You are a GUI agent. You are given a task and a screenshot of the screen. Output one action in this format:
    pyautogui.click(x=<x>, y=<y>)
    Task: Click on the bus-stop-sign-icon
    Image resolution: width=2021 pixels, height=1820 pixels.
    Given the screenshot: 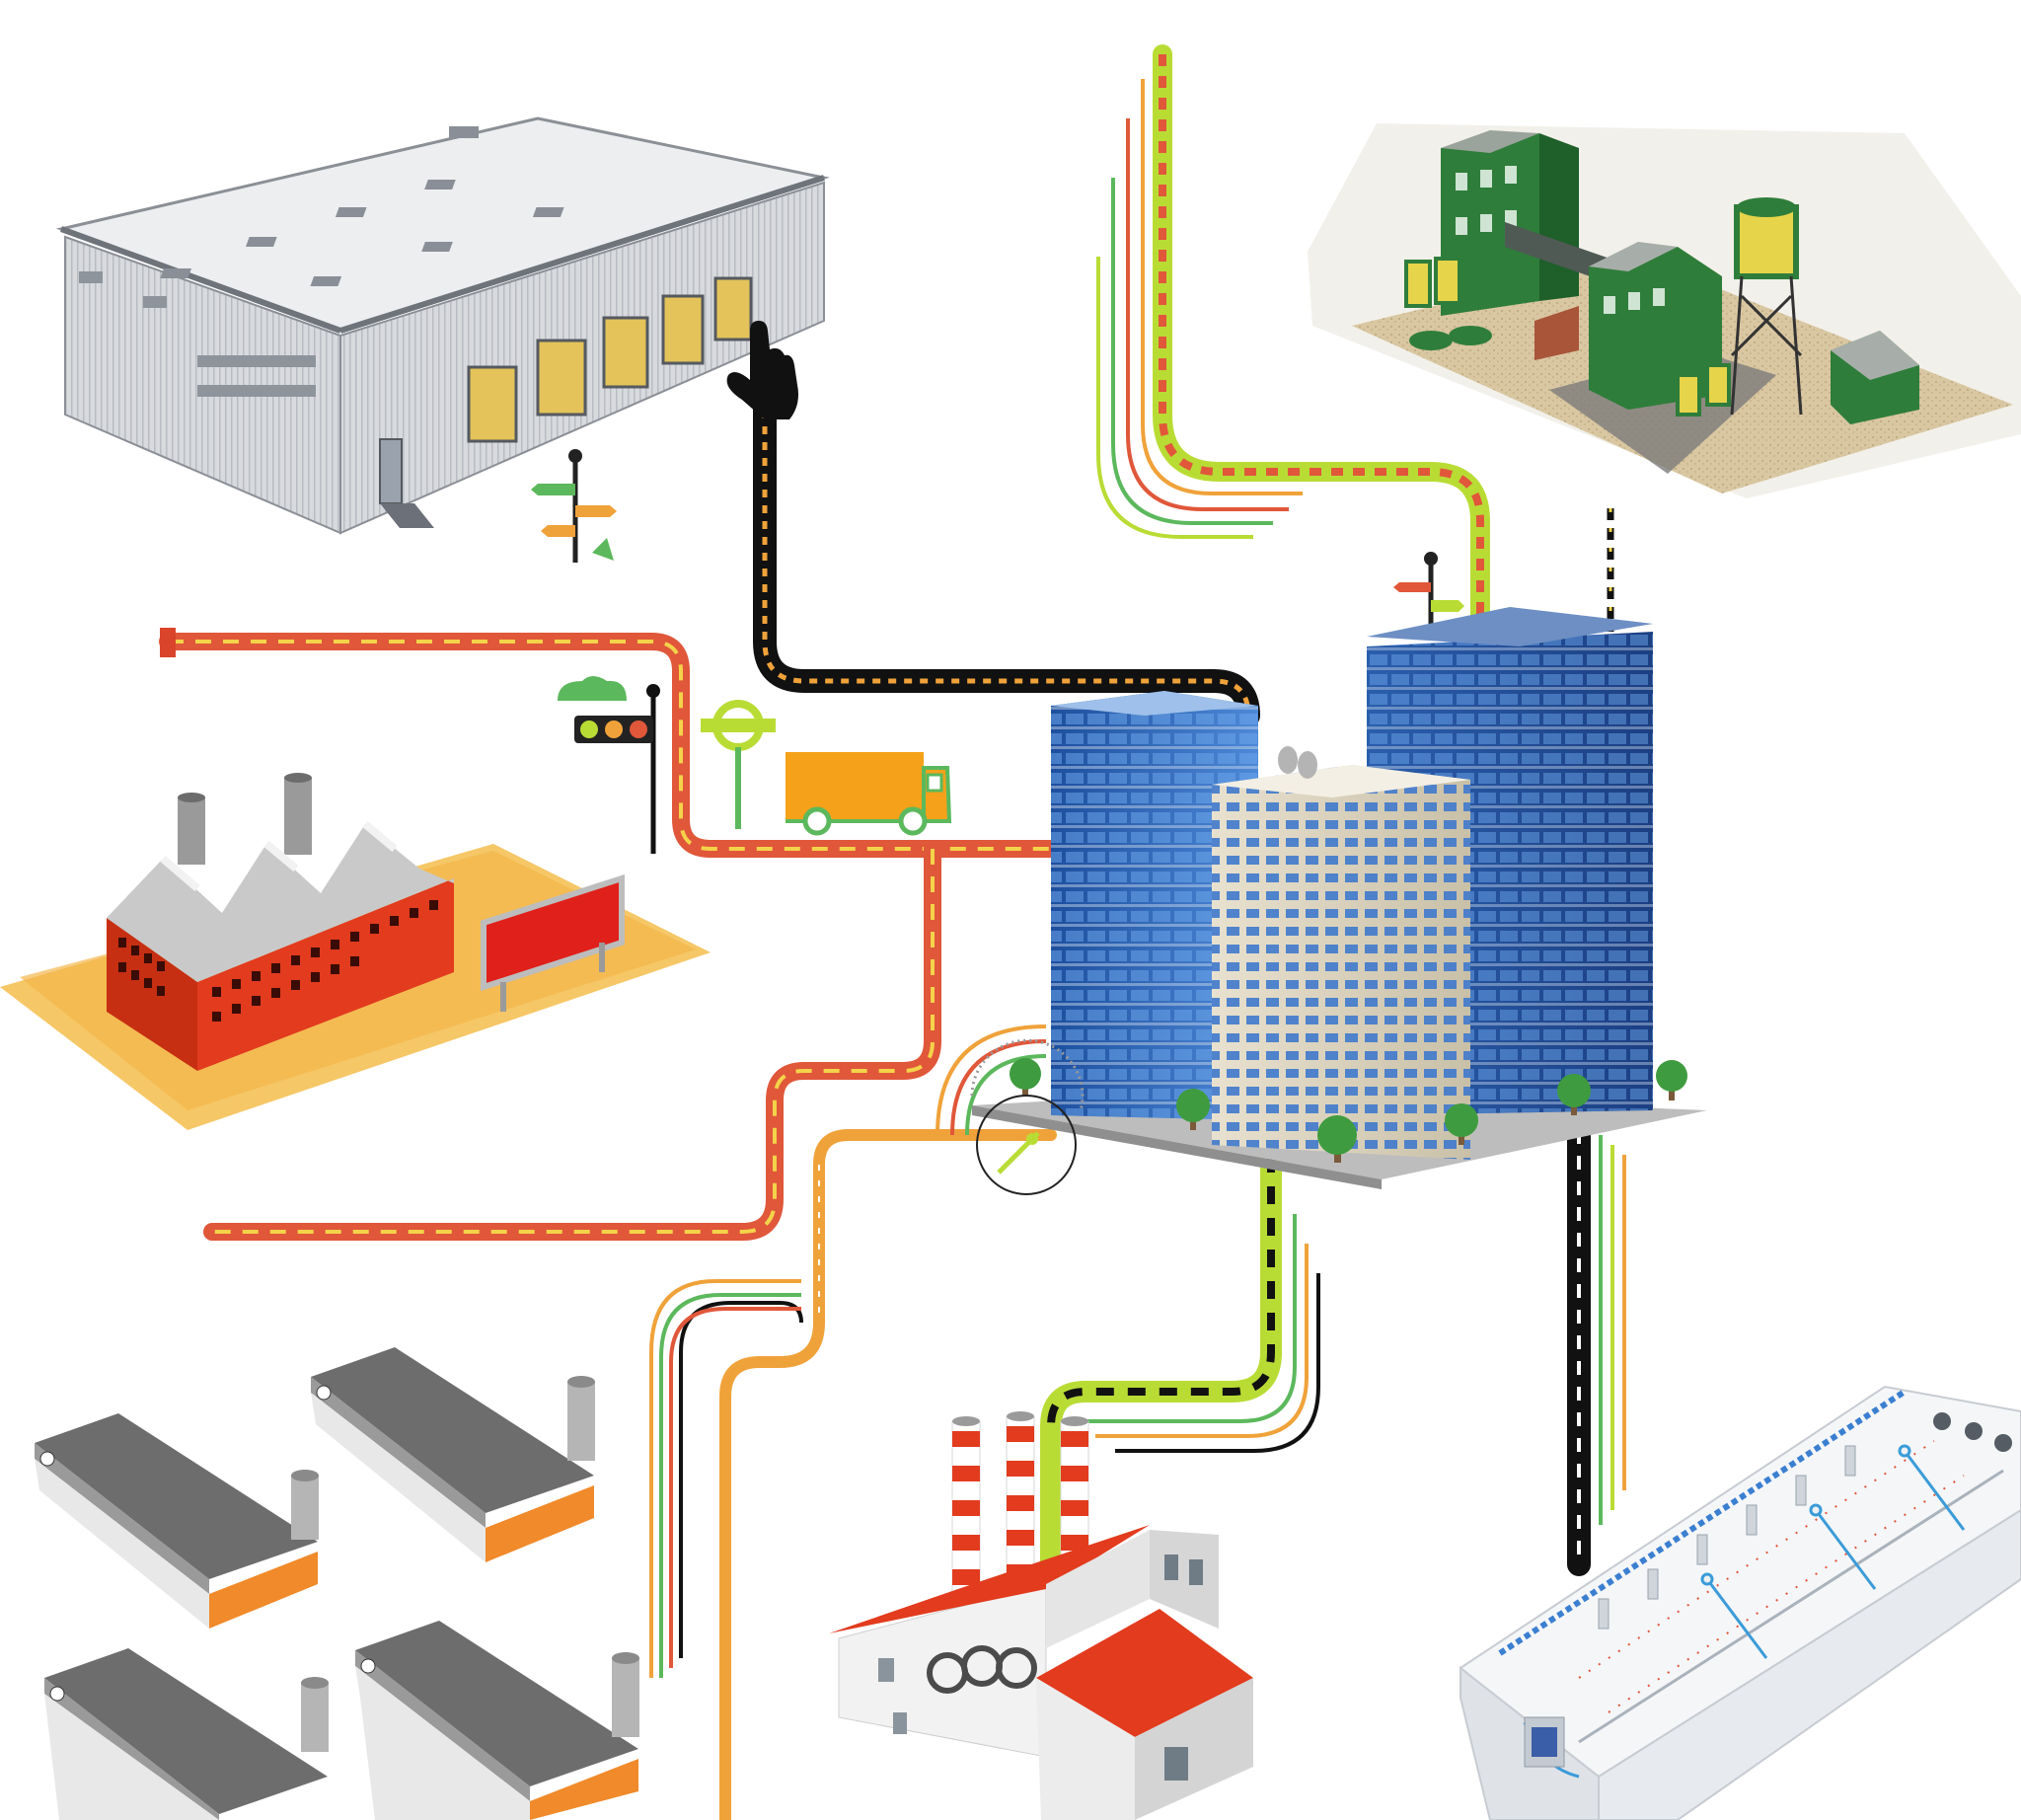 What is the action you would take?
    pyautogui.click(x=739, y=764)
    